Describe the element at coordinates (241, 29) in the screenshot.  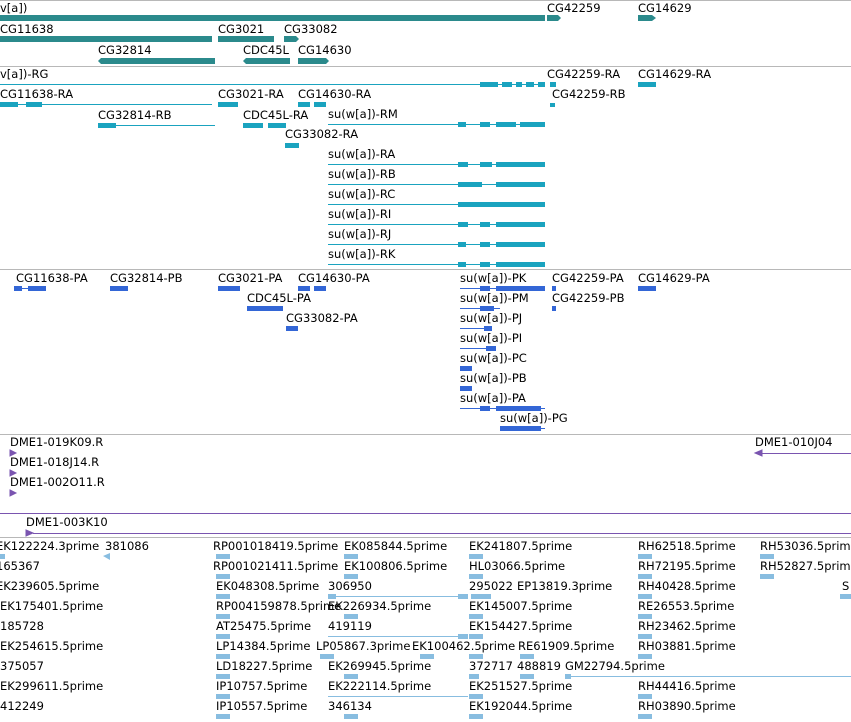
I see `gene-label: CG3021` at that location.